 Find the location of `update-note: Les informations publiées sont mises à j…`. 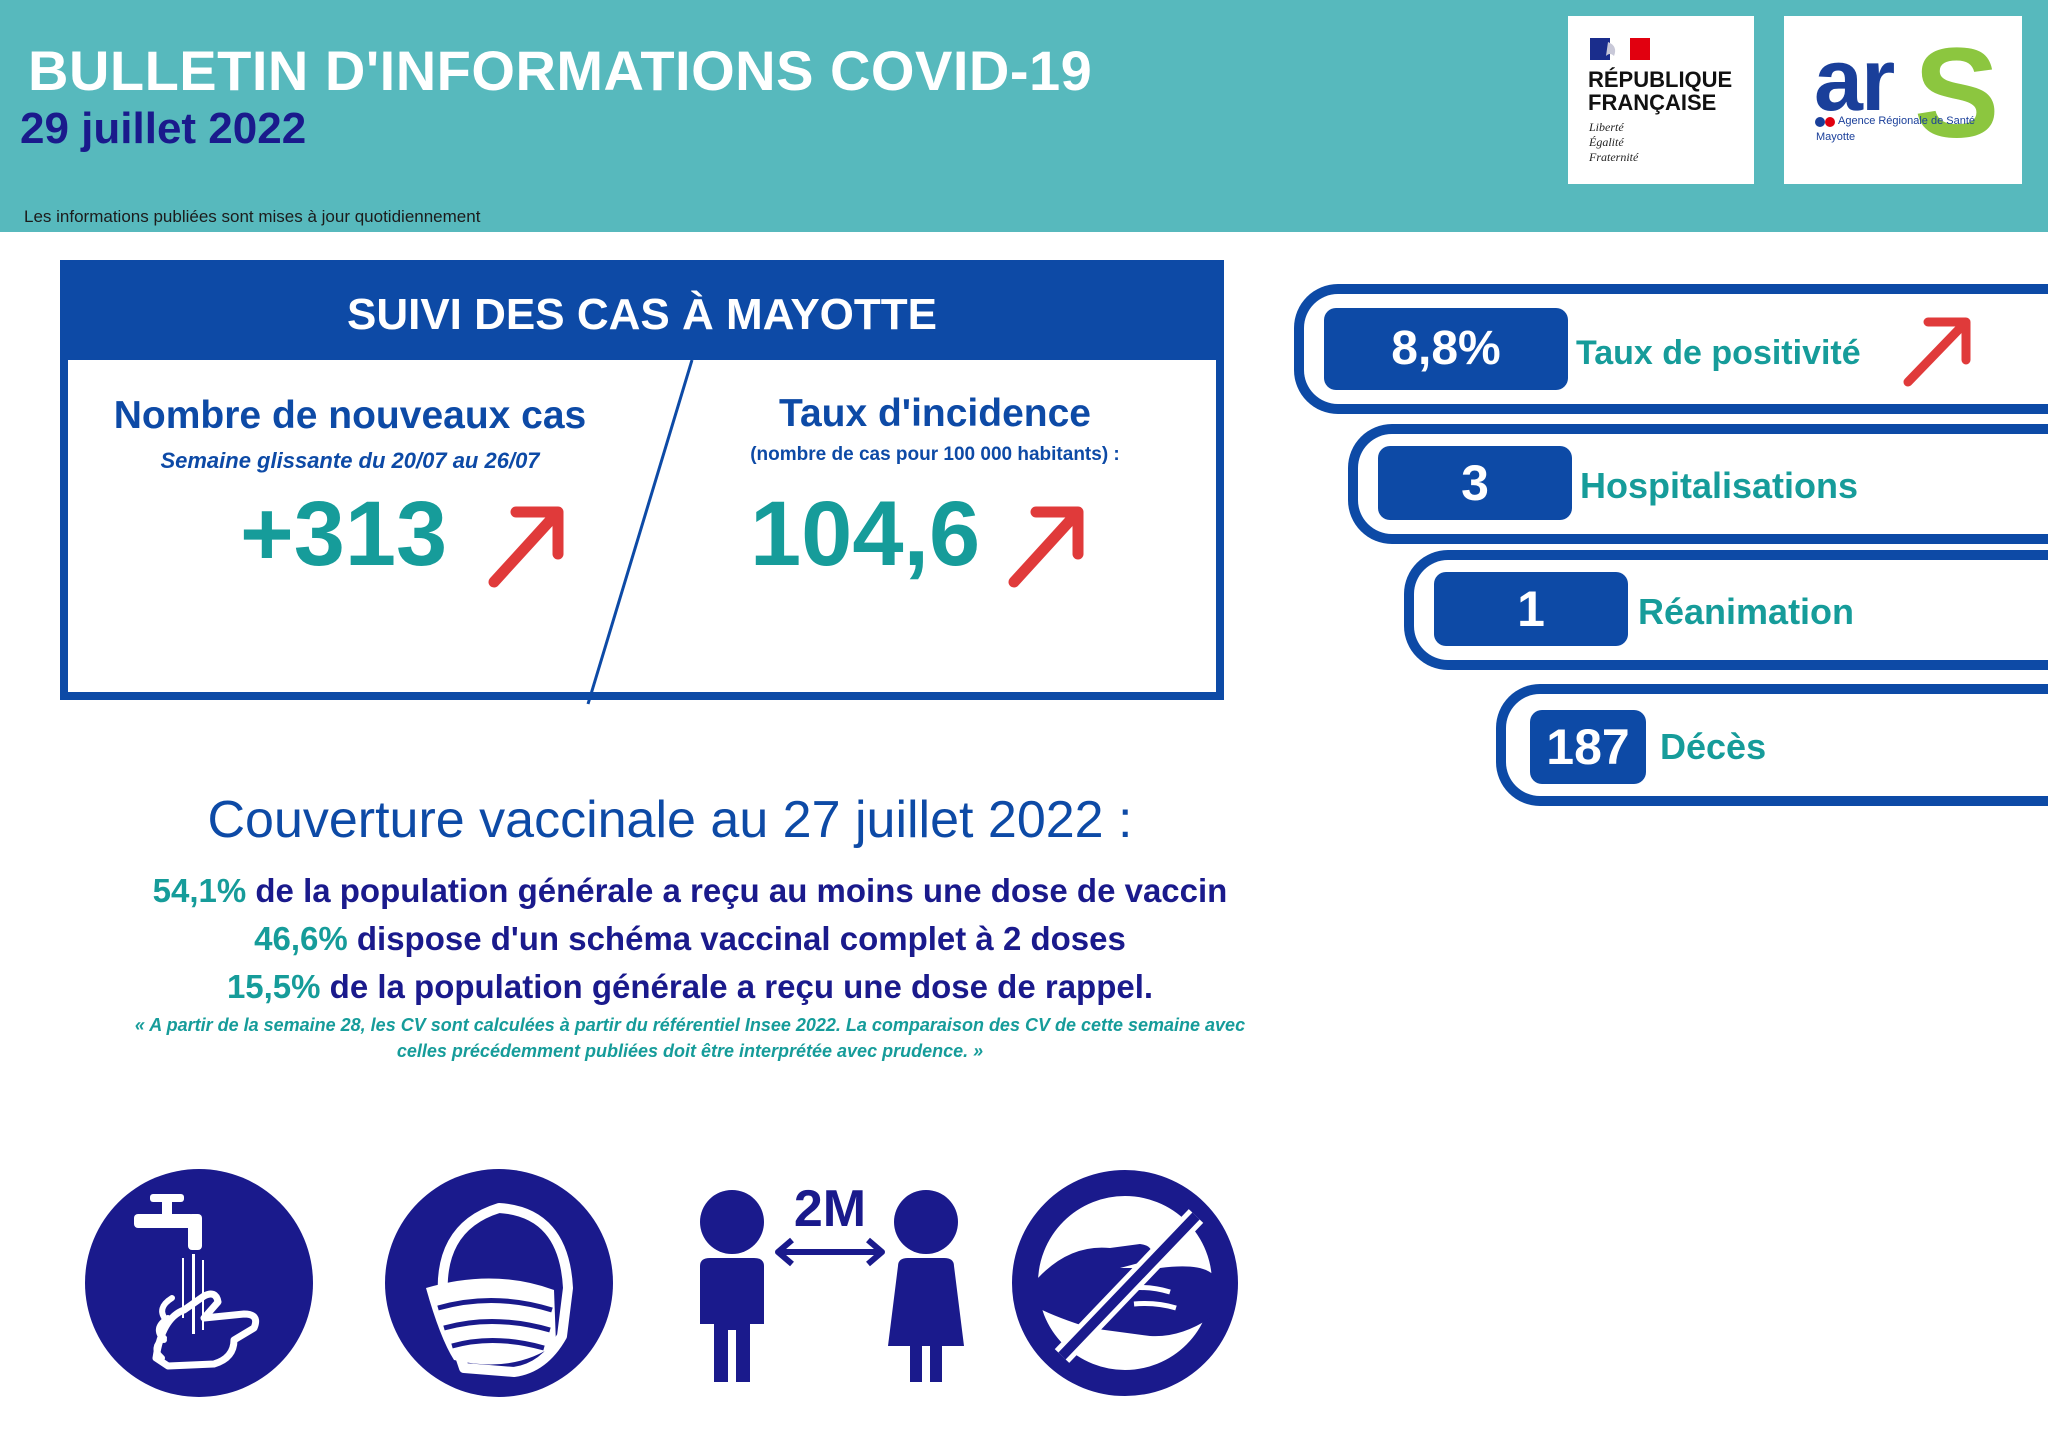

update-note: Les informations publiées sont mises à j… is located at coordinates (252, 216).